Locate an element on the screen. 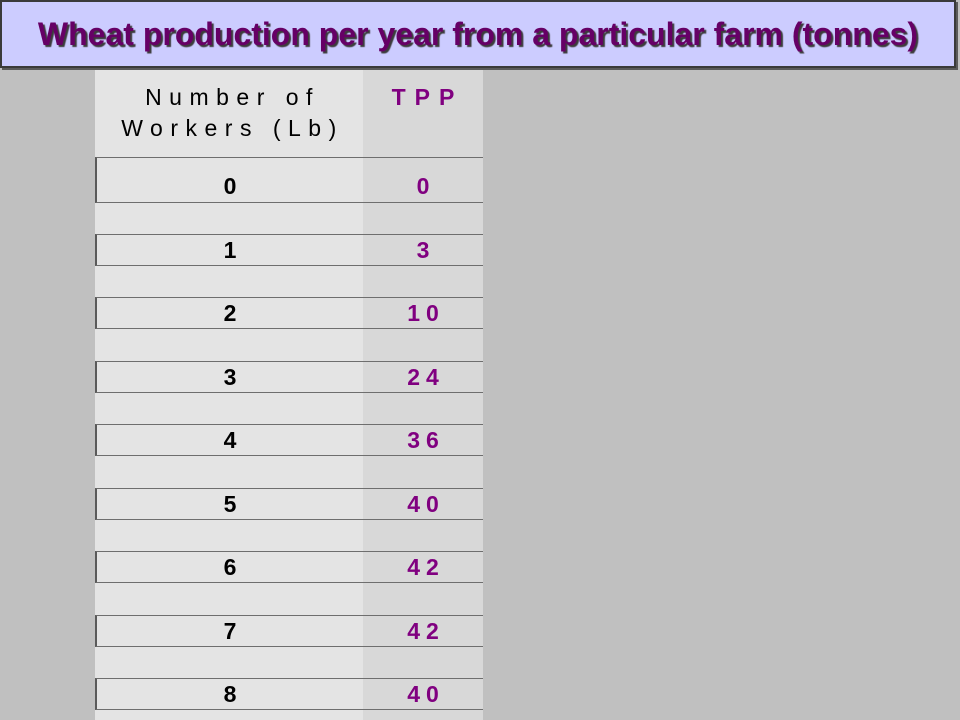  table-row: 8 40 is located at coordinates (289, 694).